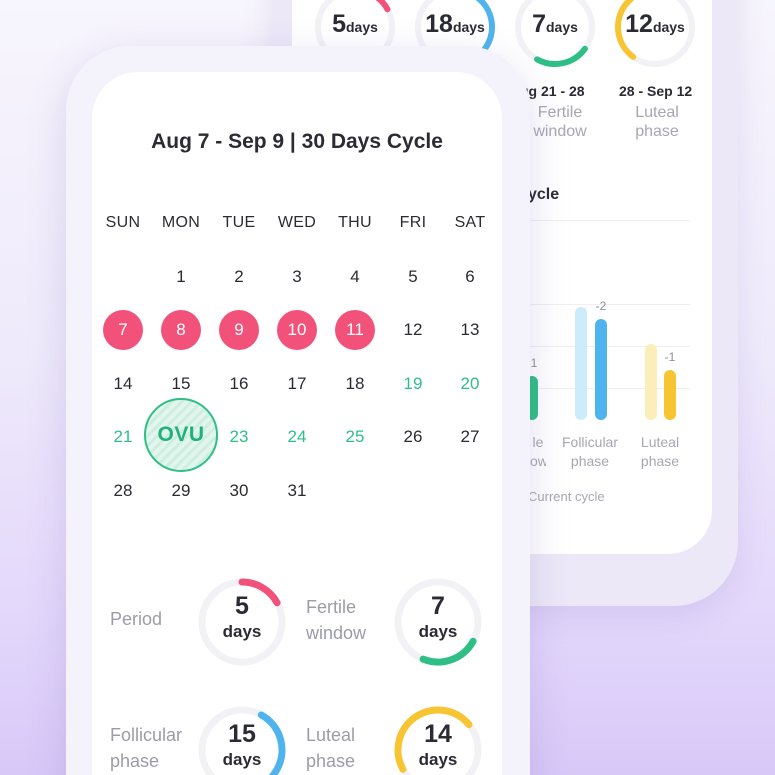 The width and height of the screenshot is (775, 775). I want to click on weekday-wed: WED, so click(297, 222).